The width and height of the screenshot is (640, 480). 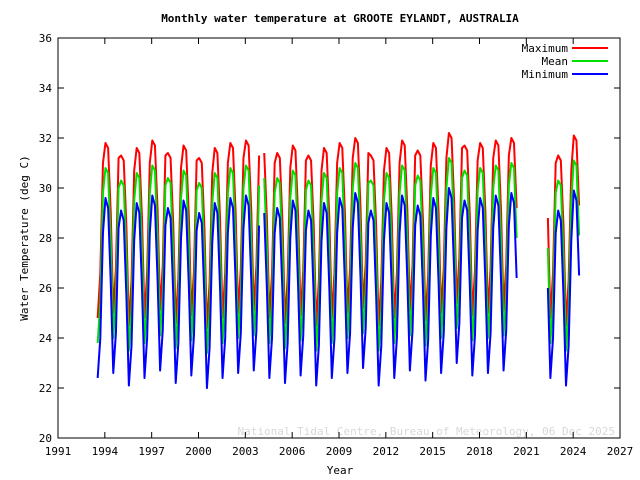 What do you see at coordinates (526, 451) in the screenshot?
I see `x-tick-label: 2021` at bounding box center [526, 451].